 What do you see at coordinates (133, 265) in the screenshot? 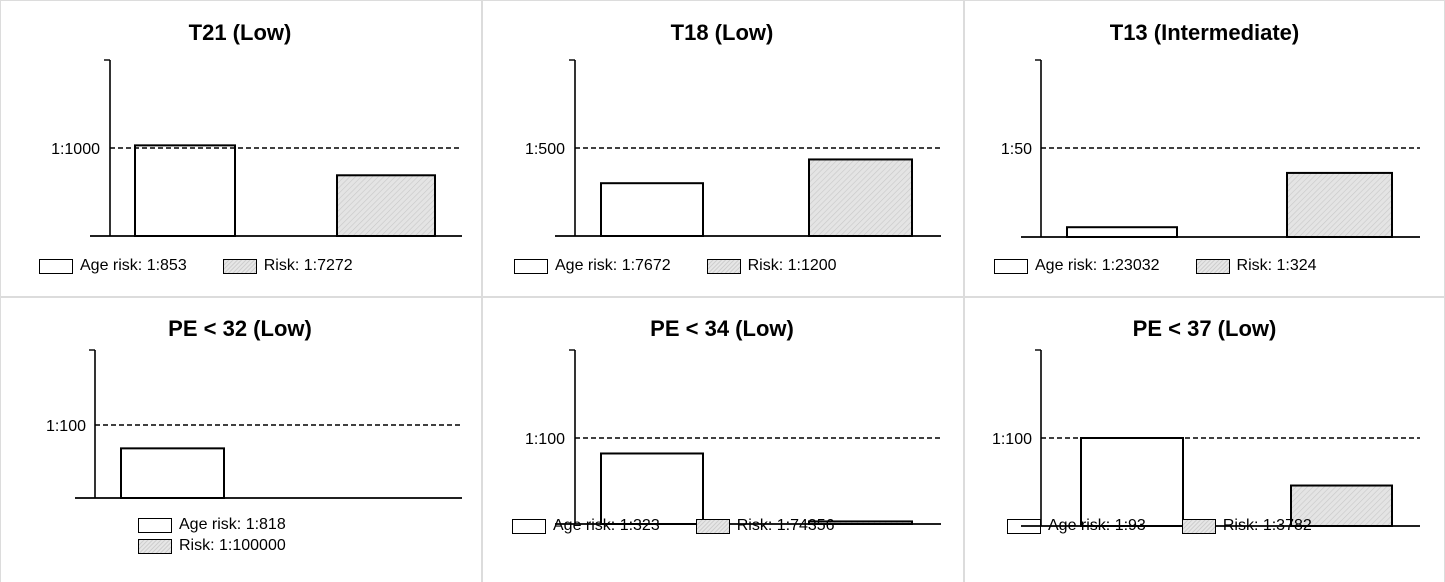
I see `legend-label: Age risk: 1:853` at bounding box center [133, 265].